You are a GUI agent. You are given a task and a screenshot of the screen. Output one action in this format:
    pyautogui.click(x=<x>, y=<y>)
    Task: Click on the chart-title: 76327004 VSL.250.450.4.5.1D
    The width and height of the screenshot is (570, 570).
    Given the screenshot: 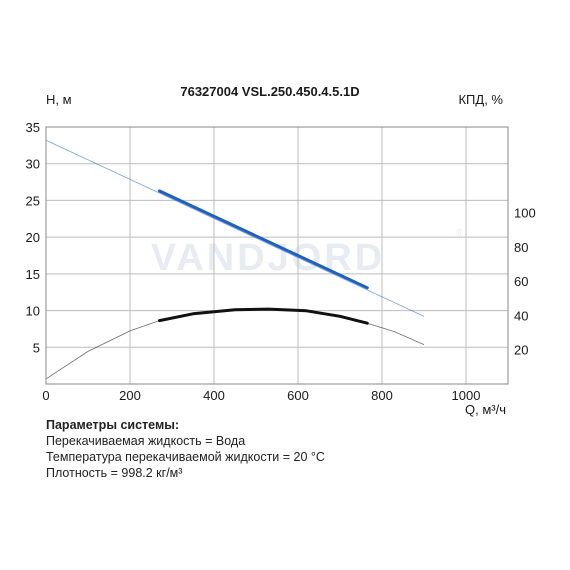 What is the action you would take?
    pyautogui.click(x=269, y=91)
    